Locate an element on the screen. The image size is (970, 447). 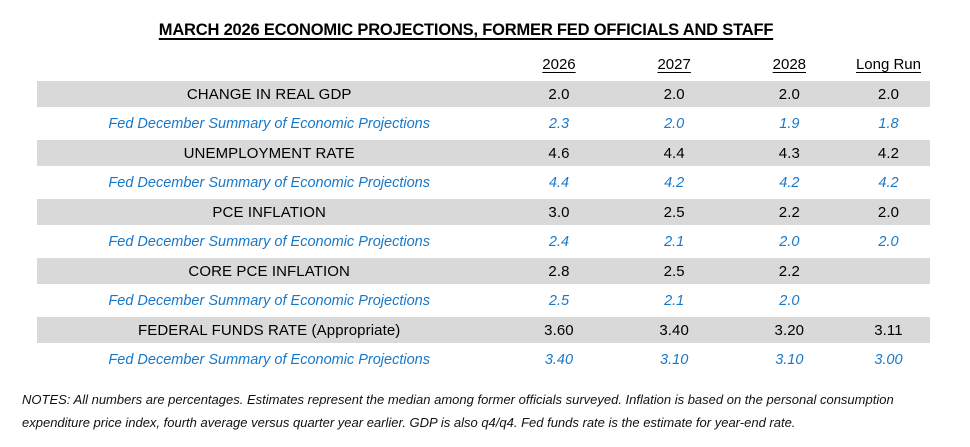
value-cell: 3.00 is located at coordinates (888, 359).